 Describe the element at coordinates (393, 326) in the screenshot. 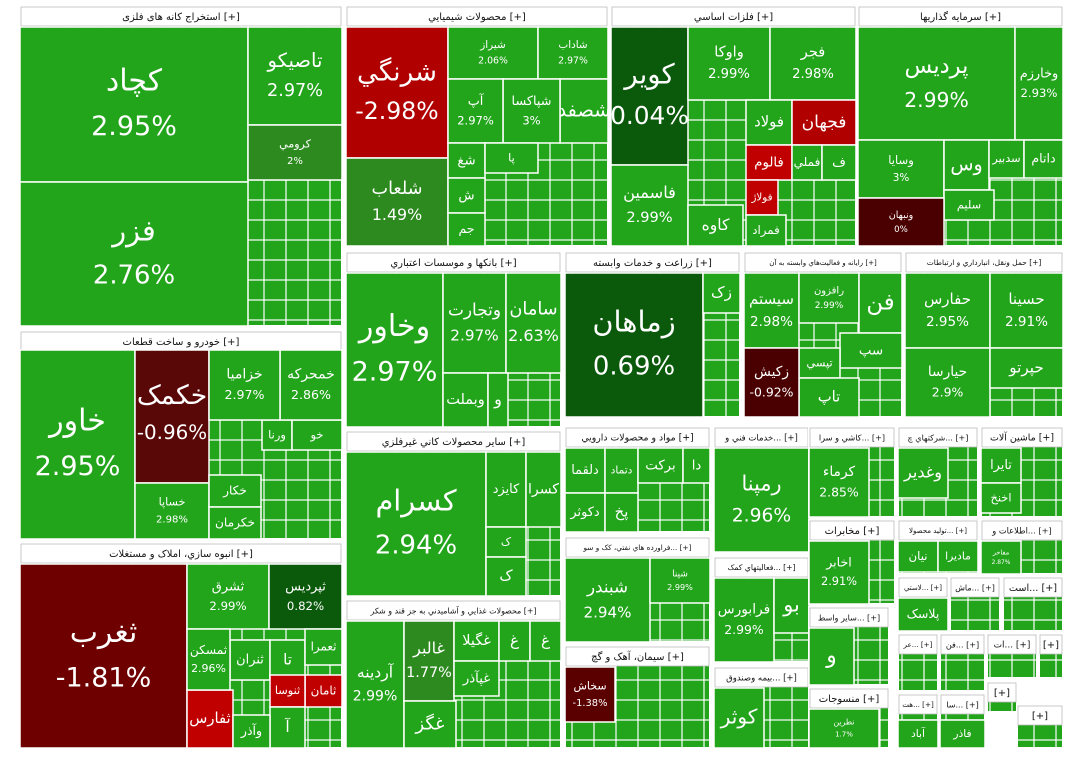

I see `tile-name: وخاور` at that location.